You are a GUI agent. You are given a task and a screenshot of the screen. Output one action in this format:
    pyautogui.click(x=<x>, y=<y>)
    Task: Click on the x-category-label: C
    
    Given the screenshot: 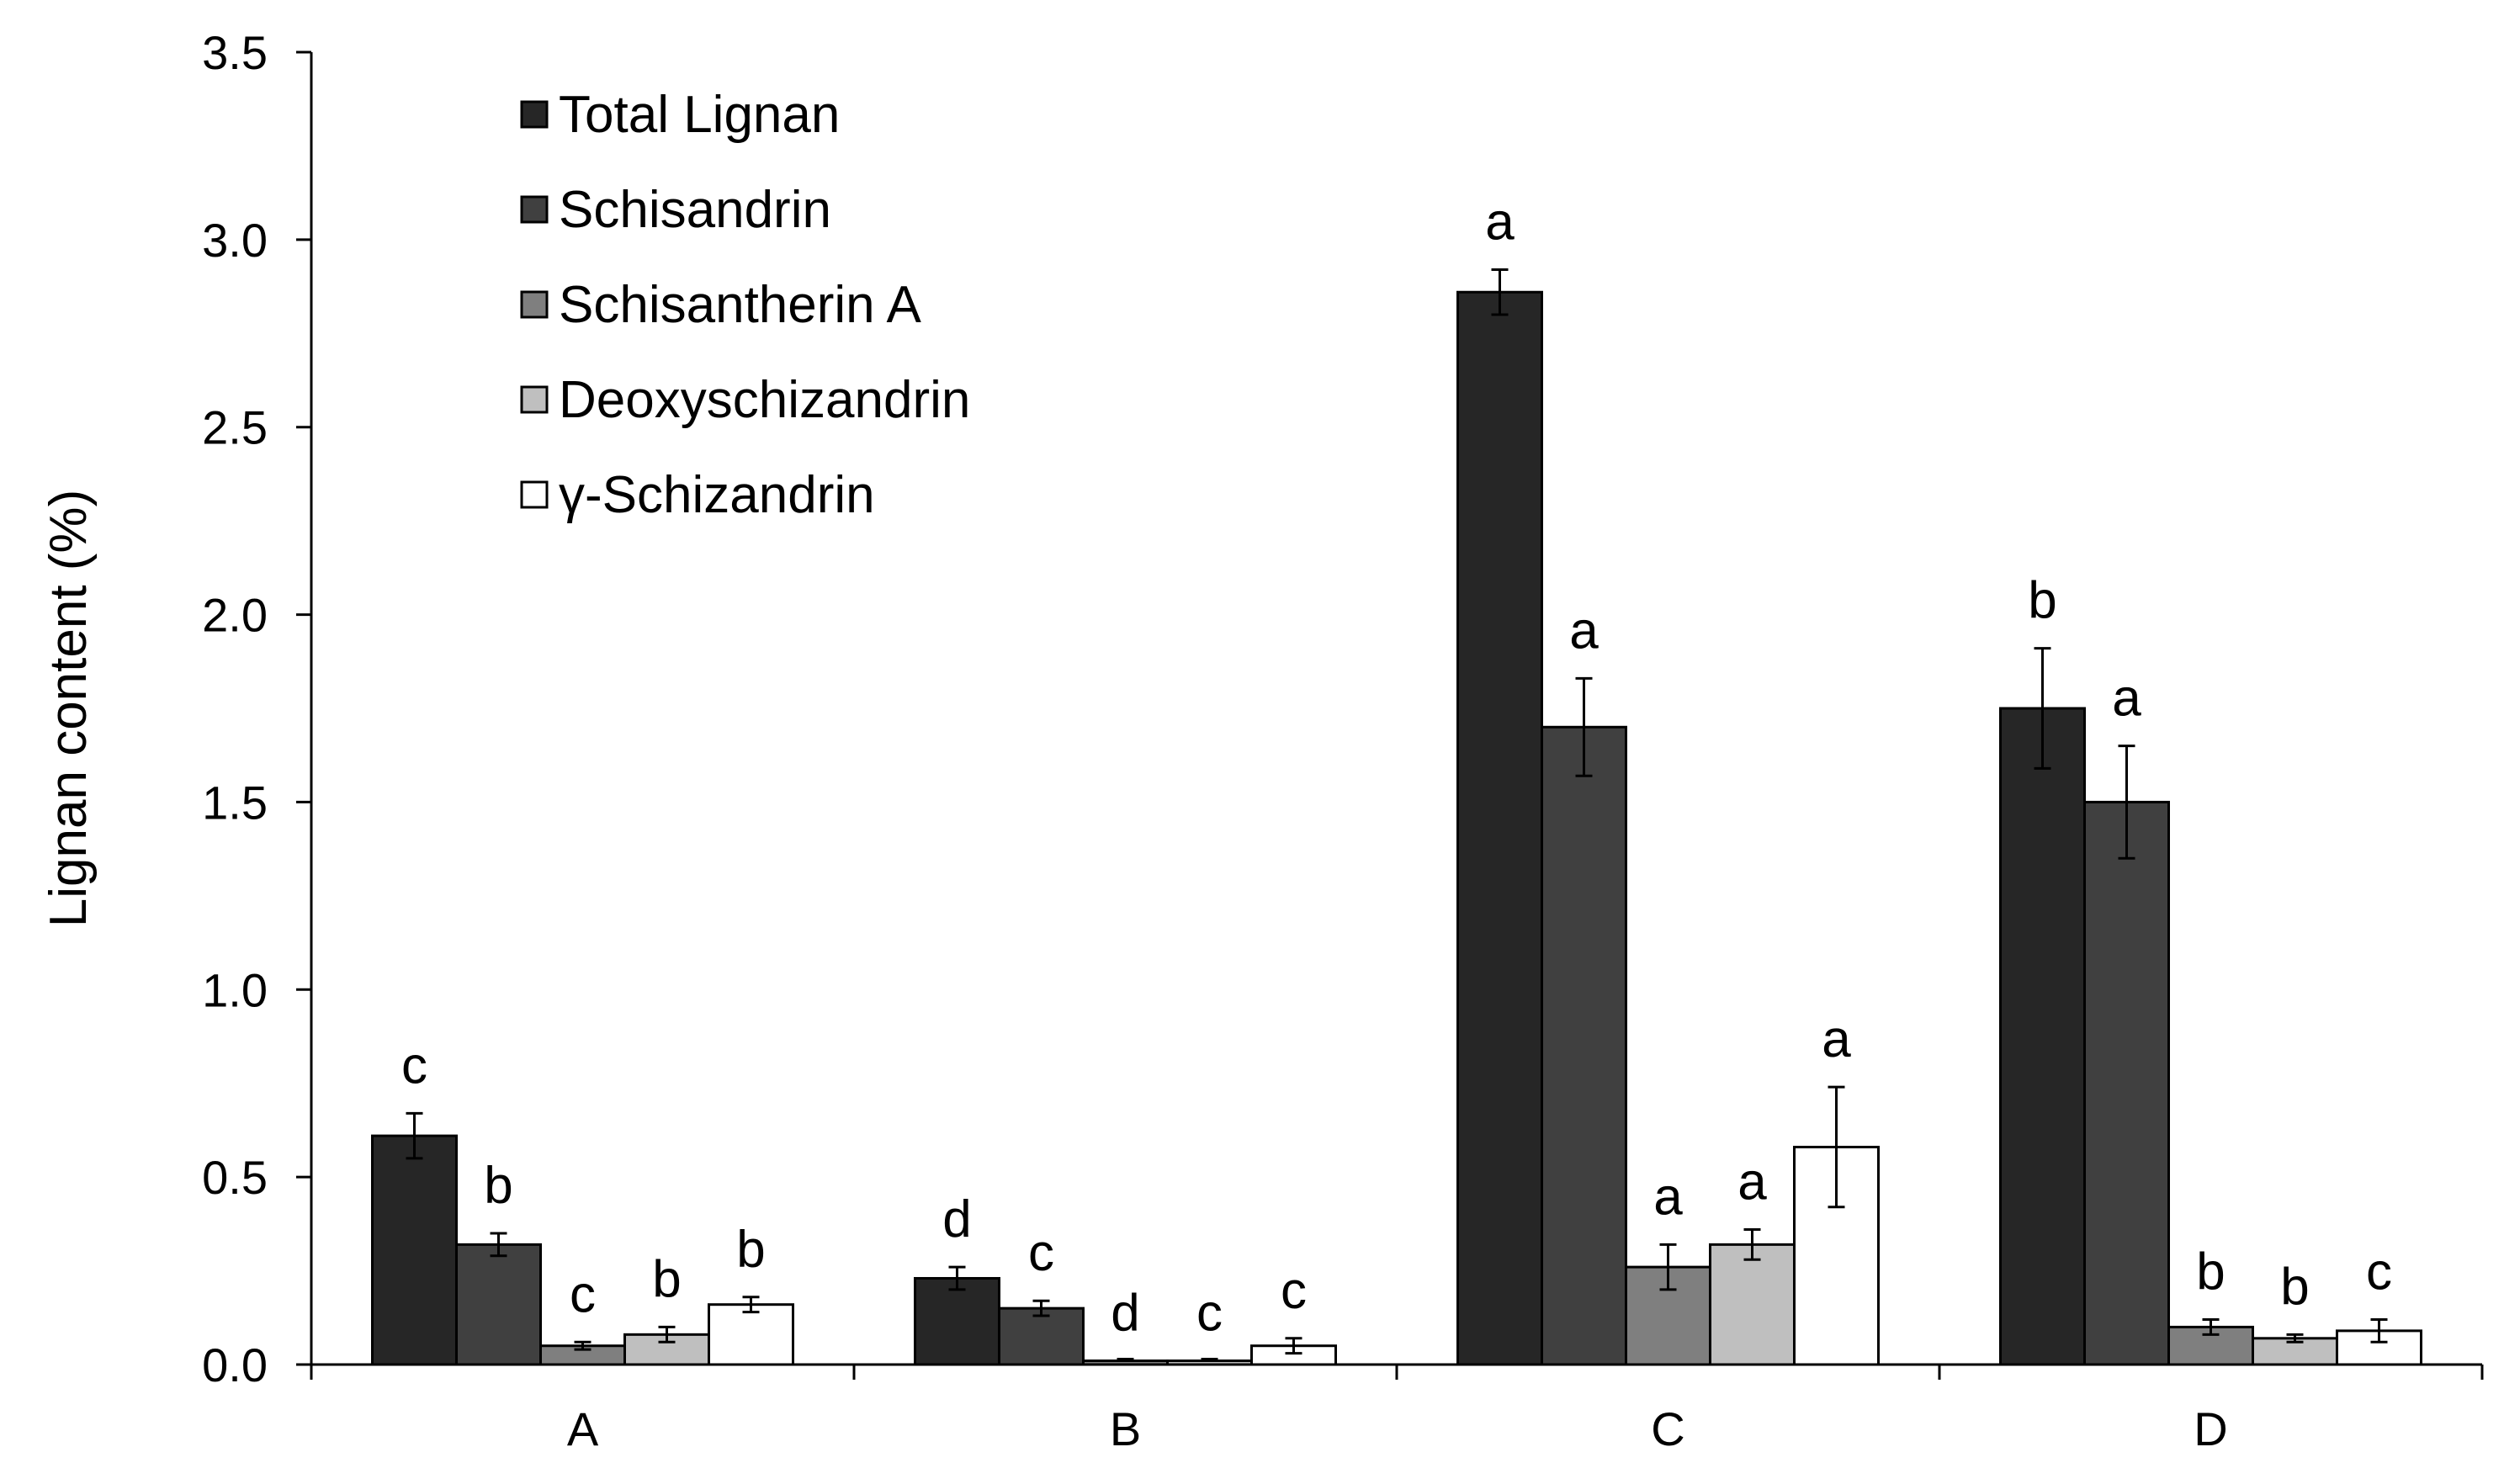 What is the action you would take?
    pyautogui.click(x=1667, y=1428)
    